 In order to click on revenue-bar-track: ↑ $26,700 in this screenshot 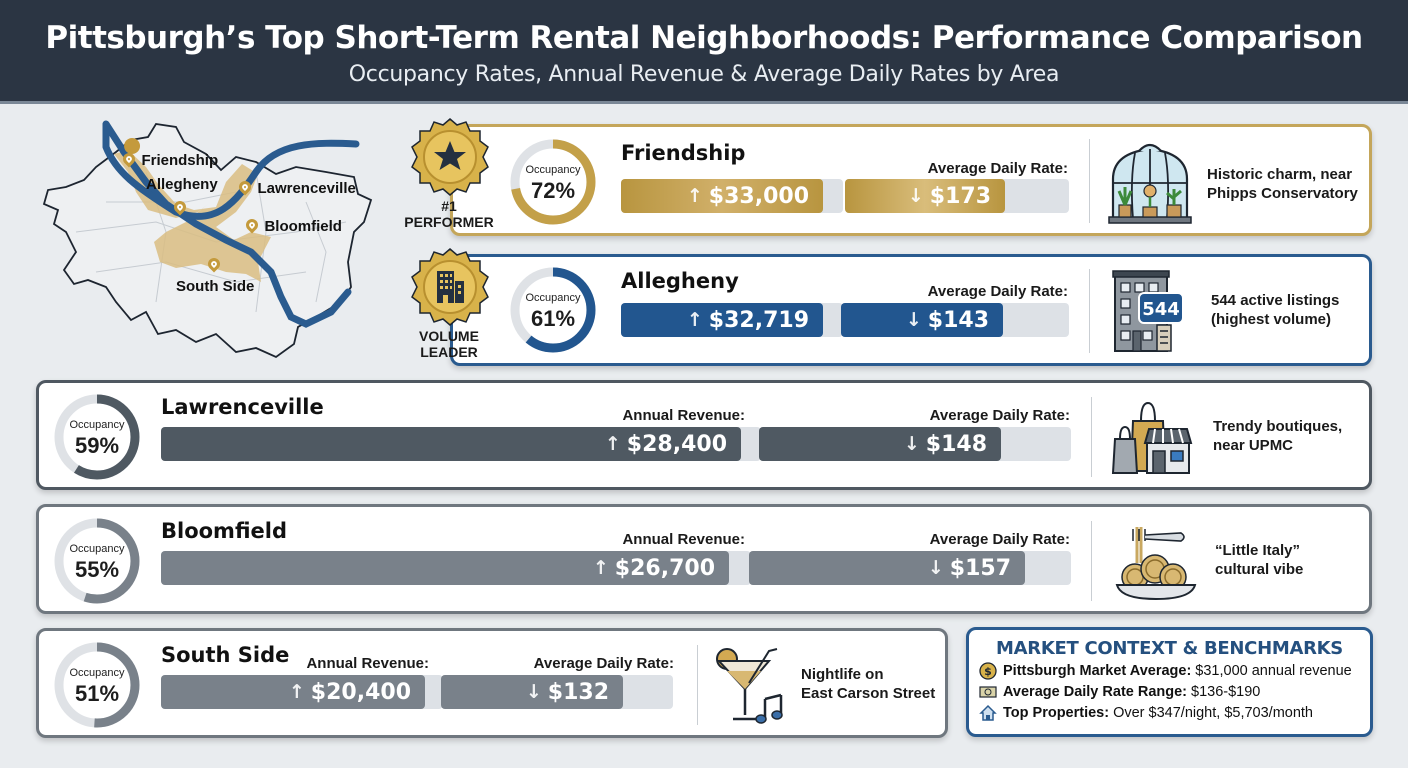, I will do `click(456, 568)`.